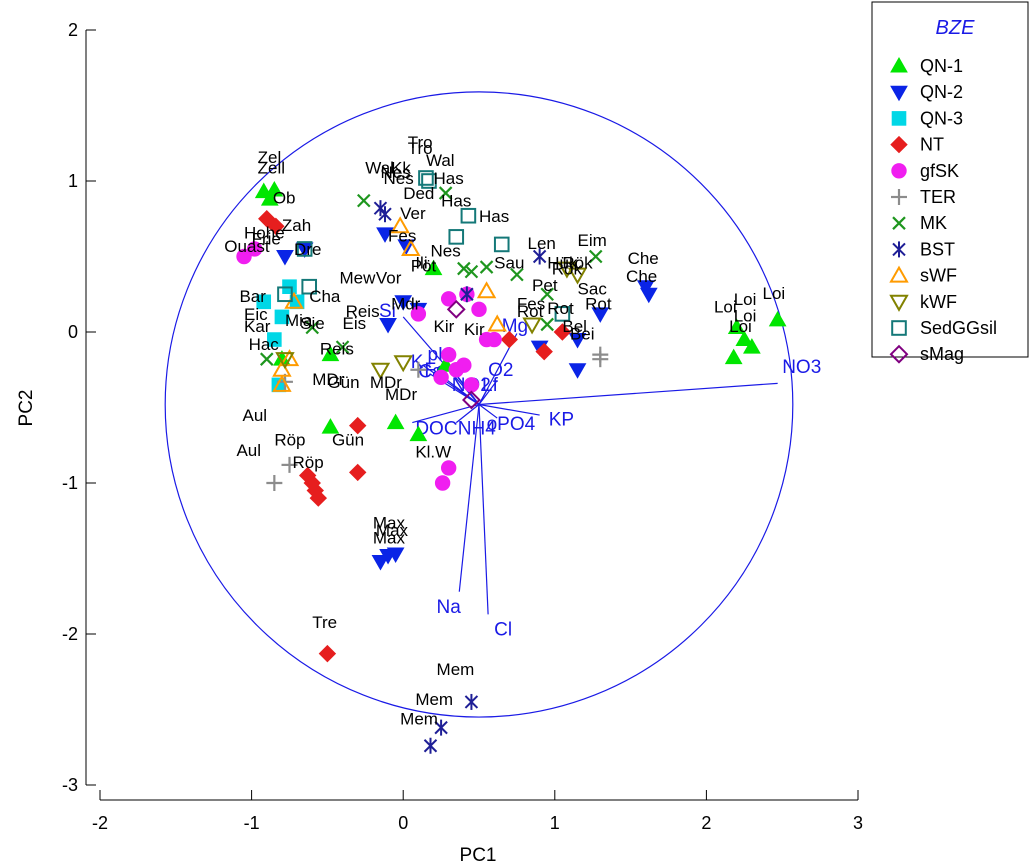 The width and height of the screenshot is (1031, 868). What do you see at coordinates (325, 296) in the screenshot?
I see `site-label: Cha` at bounding box center [325, 296].